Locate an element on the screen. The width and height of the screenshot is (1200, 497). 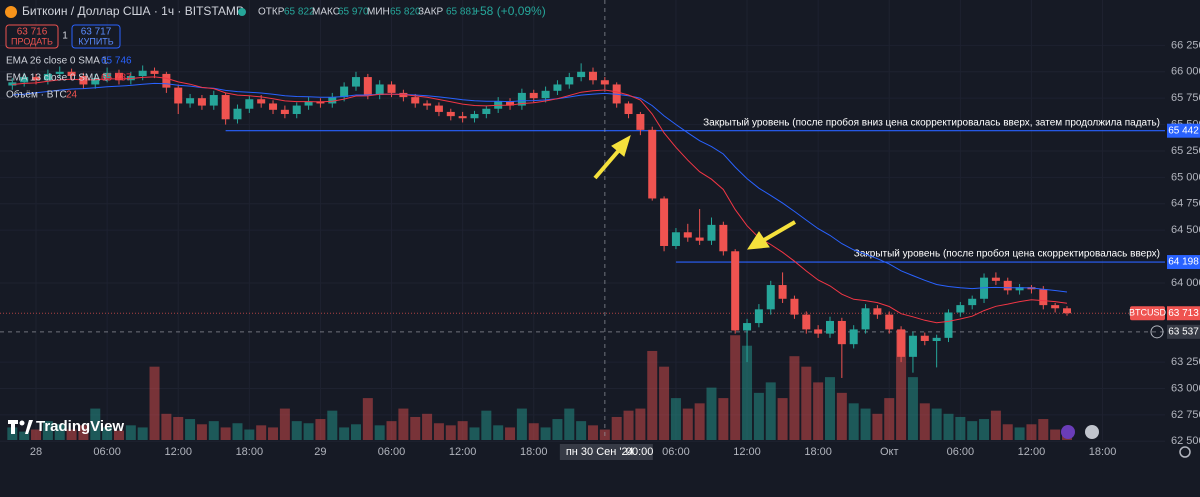
symbol-title: Биткоин / Доллар США · 1ч · BITSTAMP is located at coordinates (133, 11).